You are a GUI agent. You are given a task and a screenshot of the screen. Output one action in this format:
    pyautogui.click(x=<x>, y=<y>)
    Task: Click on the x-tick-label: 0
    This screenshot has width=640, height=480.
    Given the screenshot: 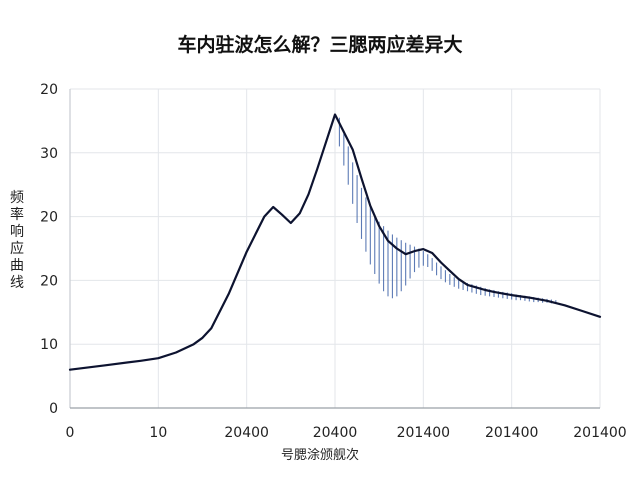 What is the action you would take?
    pyautogui.click(x=70, y=433)
    